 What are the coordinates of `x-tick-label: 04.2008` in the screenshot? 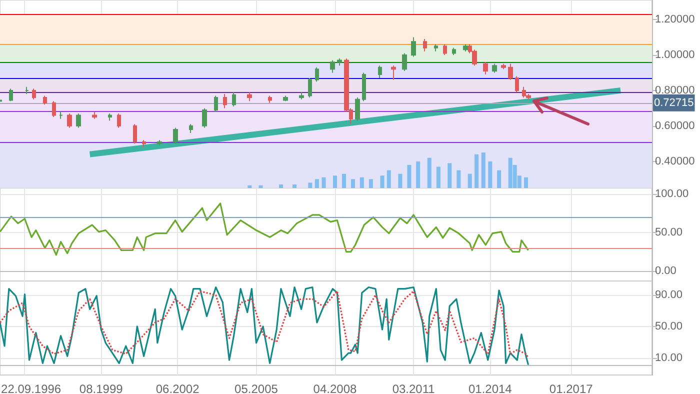 It's located at (335, 388).